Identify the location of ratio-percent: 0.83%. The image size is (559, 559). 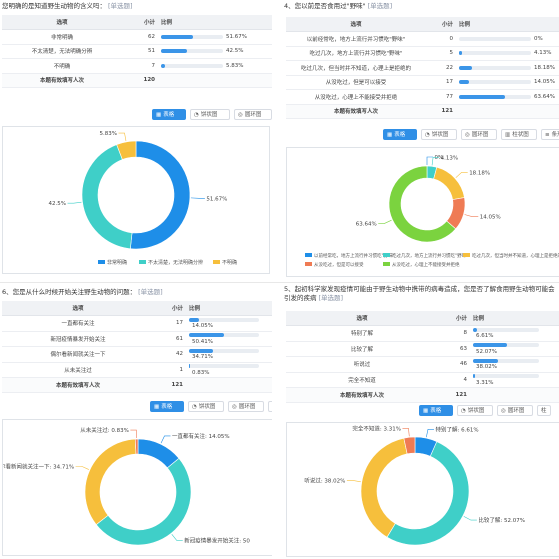
(201, 372).